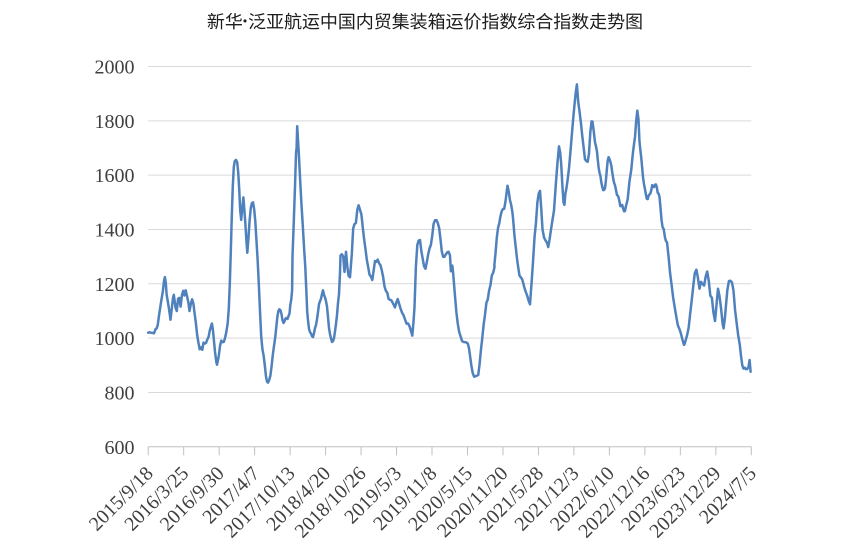  Describe the element at coordinates (120, 448) in the screenshot. I see `svg-text: 600` at that location.